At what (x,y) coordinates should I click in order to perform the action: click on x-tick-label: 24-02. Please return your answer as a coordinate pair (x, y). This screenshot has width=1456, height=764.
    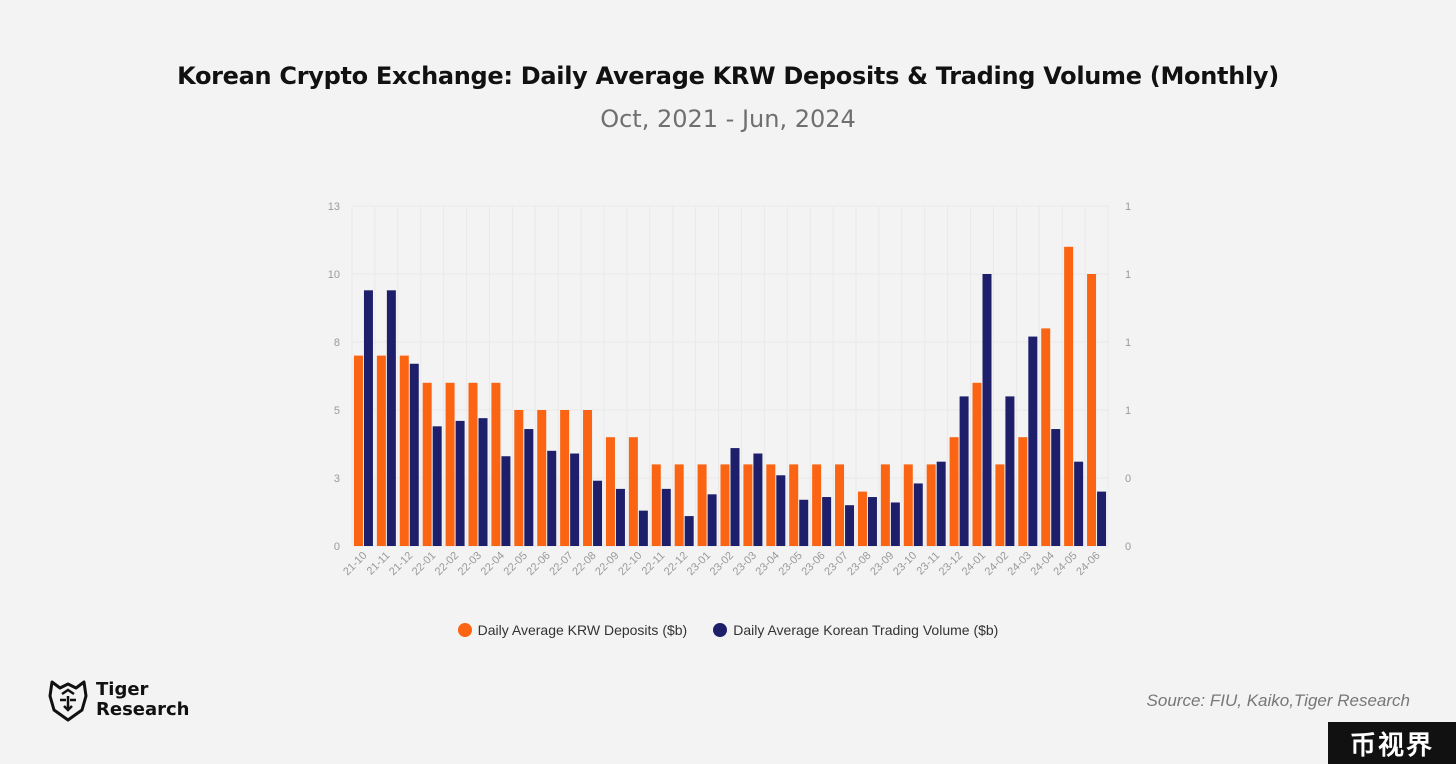
    Looking at the image, I should click on (997, 564).